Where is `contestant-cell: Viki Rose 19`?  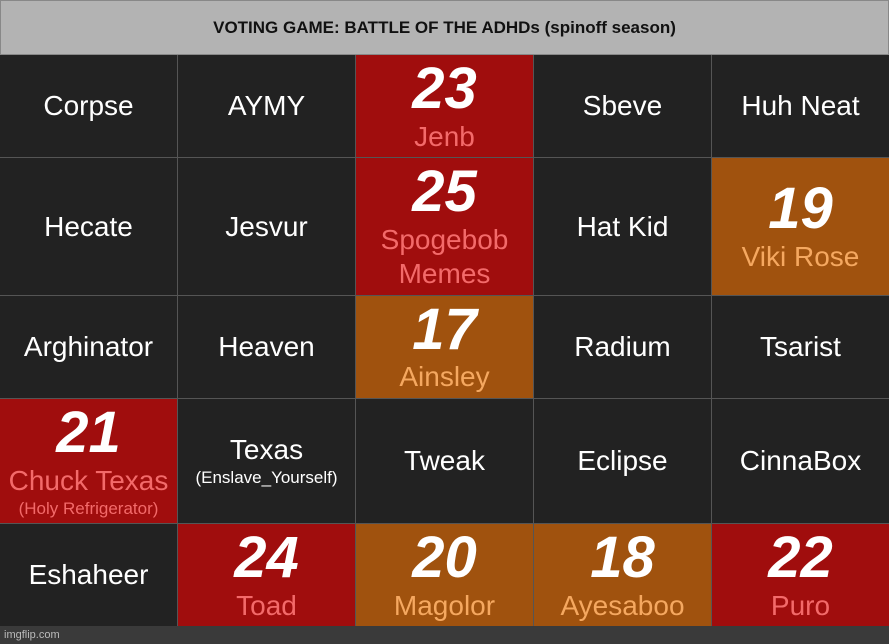 contestant-cell: Viki Rose 19 is located at coordinates (800, 226).